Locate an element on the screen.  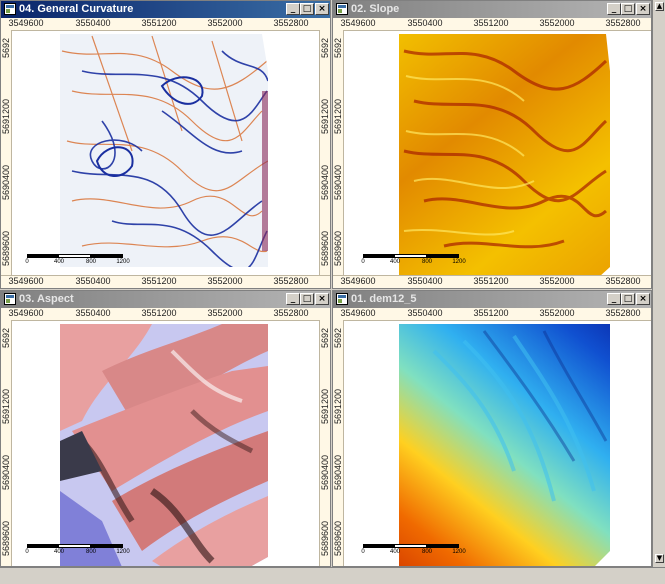
titlebar-dem: 01. dem12_5 _ □ × is located at coordinates (492, 299).